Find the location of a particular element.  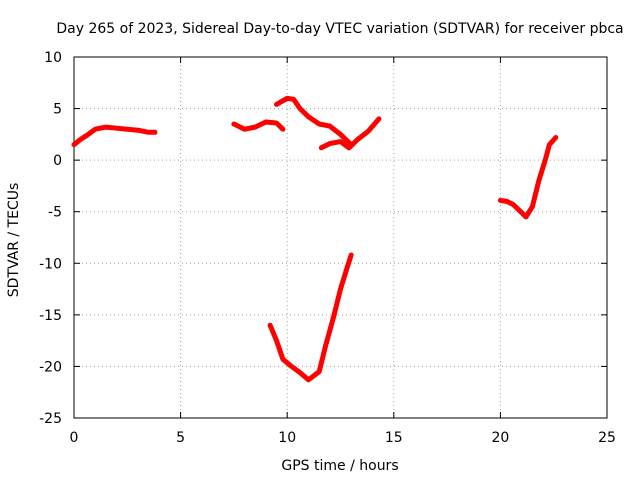

y-tick-label: 10 is located at coordinates (53, 58).